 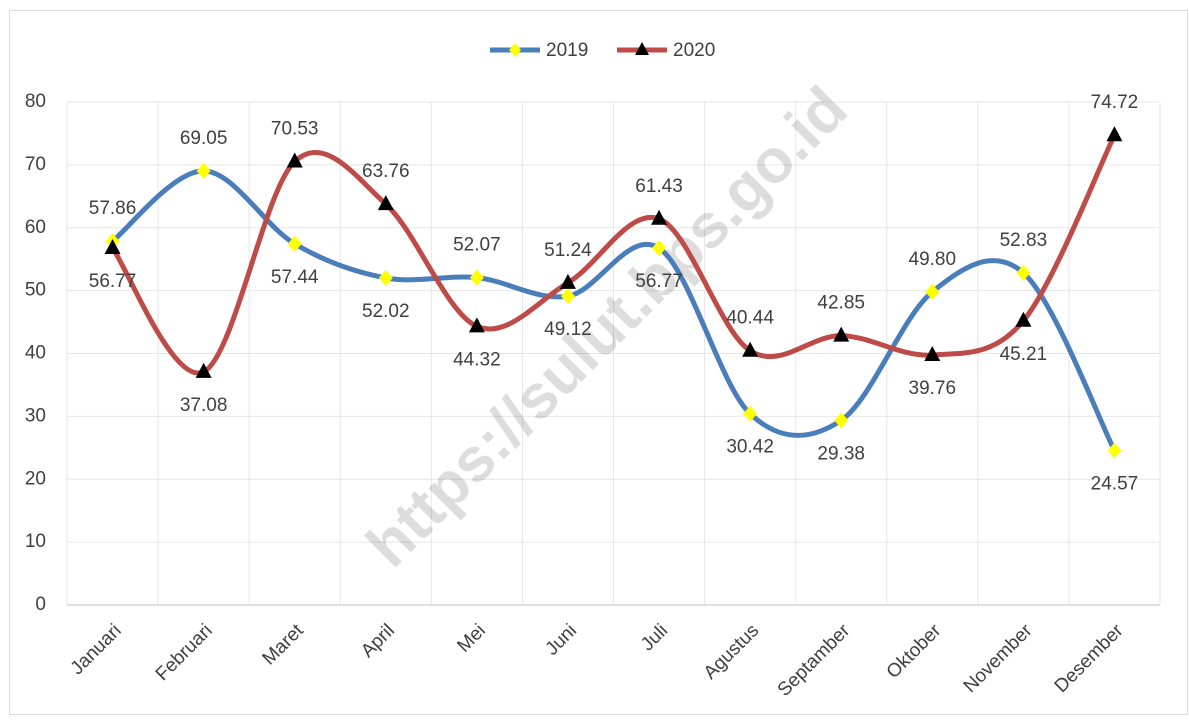 What do you see at coordinates (1024, 354) in the screenshot?
I see `data-label: 45.21` at bounding box center [1024, 354].